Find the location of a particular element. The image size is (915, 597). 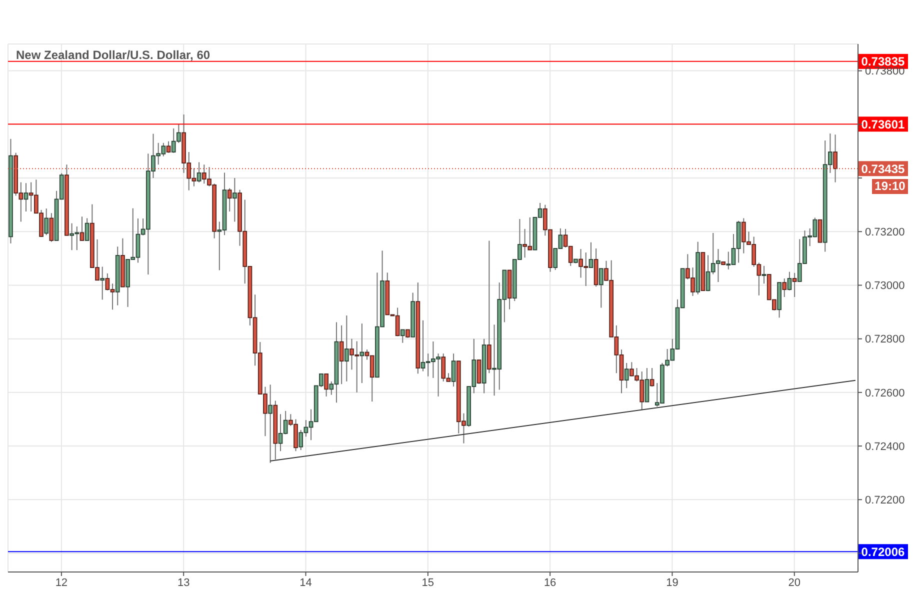

x-tick-label: 19 is located at coordinates (672, 582).